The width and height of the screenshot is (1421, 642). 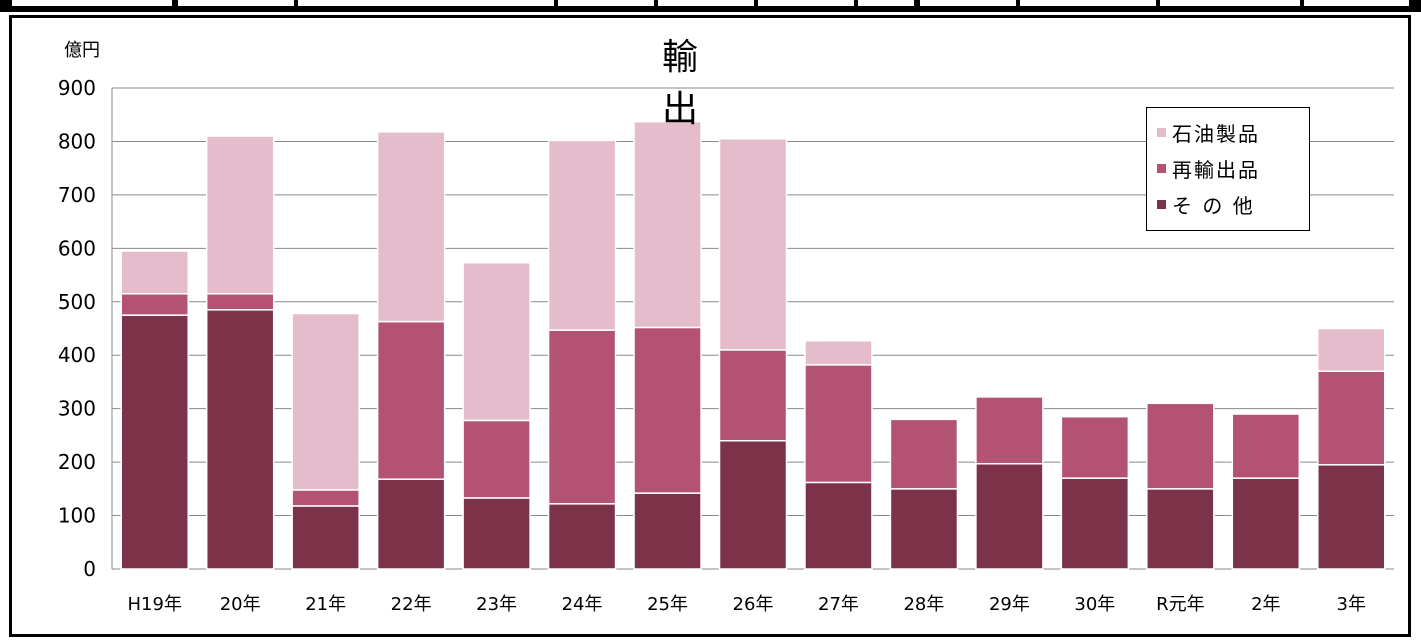 What do you see at coordinates (77, 409) in the screenshot?
I see `y-tick-label: 300` at bounding box center [77, 409].